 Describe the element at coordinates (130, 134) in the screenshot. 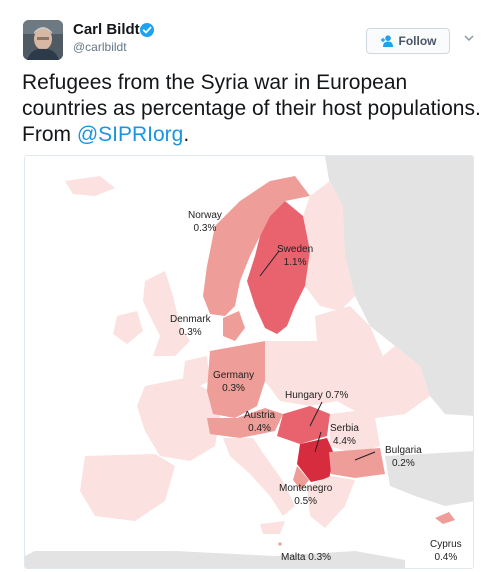

I see `mention-link: @SIPRIorg` at that location.